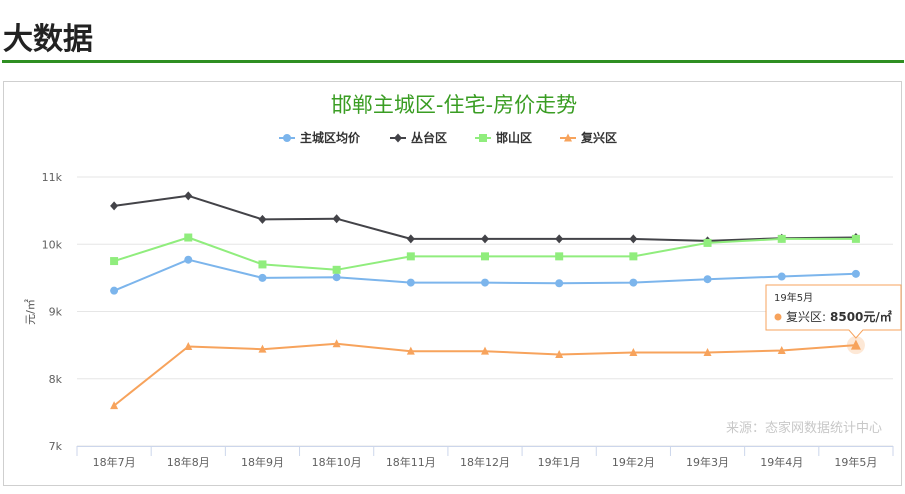  Describe the element at coordinates (411, 462) in the screenshot. I see `x-tick-label: 18年11月` at that location.